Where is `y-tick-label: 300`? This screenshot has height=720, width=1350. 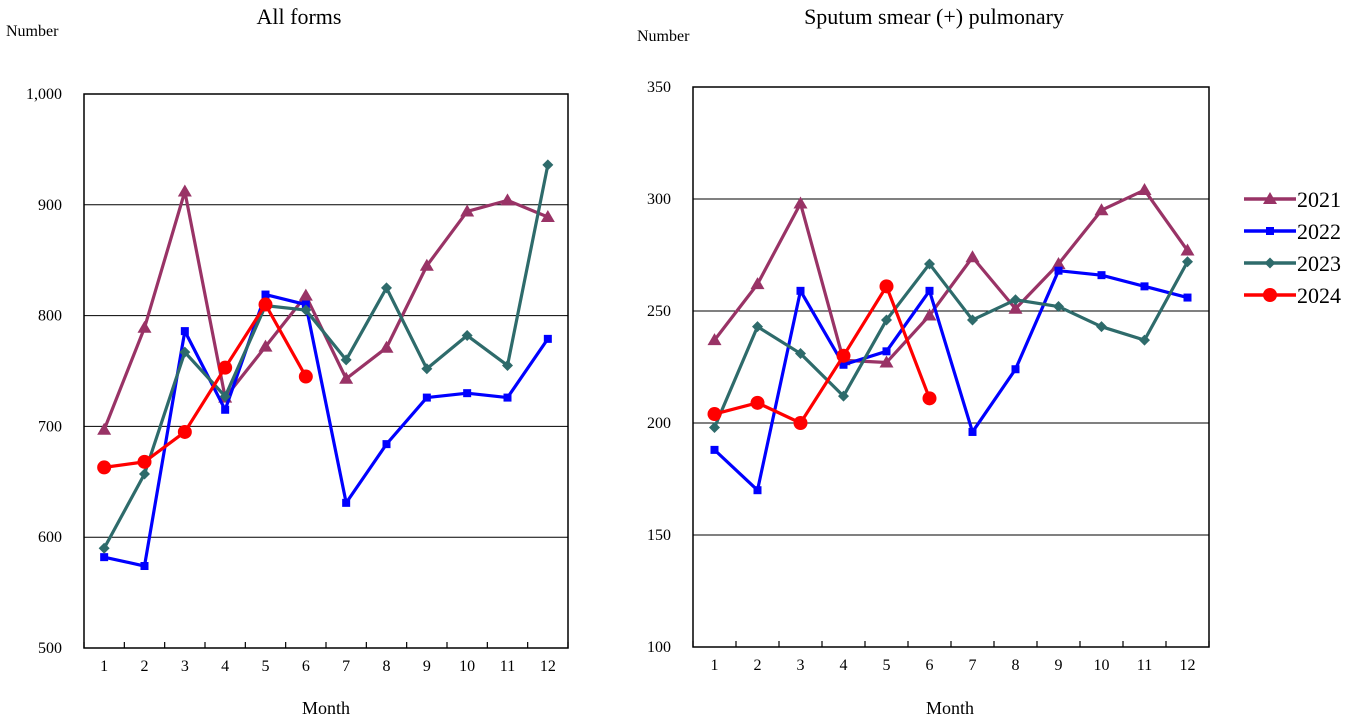
y-tick-label: 300 is located at coordinates (659, 199).